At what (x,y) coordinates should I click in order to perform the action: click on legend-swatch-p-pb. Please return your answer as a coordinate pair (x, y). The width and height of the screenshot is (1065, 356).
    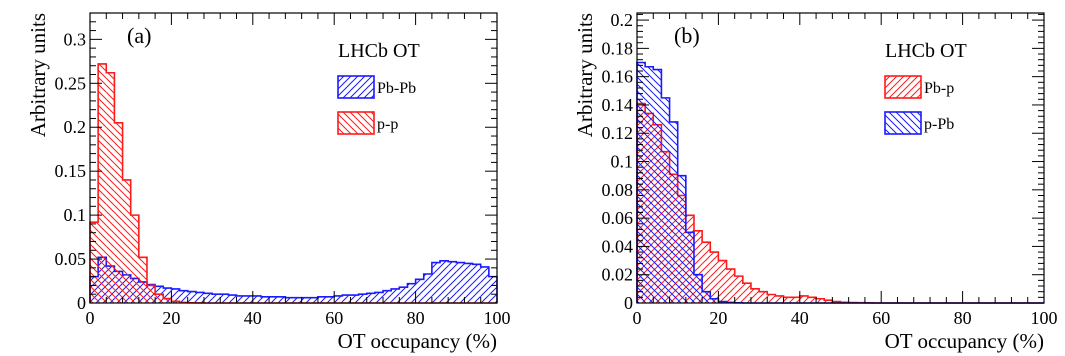
    Looking at the image, I should click on (903, 123).